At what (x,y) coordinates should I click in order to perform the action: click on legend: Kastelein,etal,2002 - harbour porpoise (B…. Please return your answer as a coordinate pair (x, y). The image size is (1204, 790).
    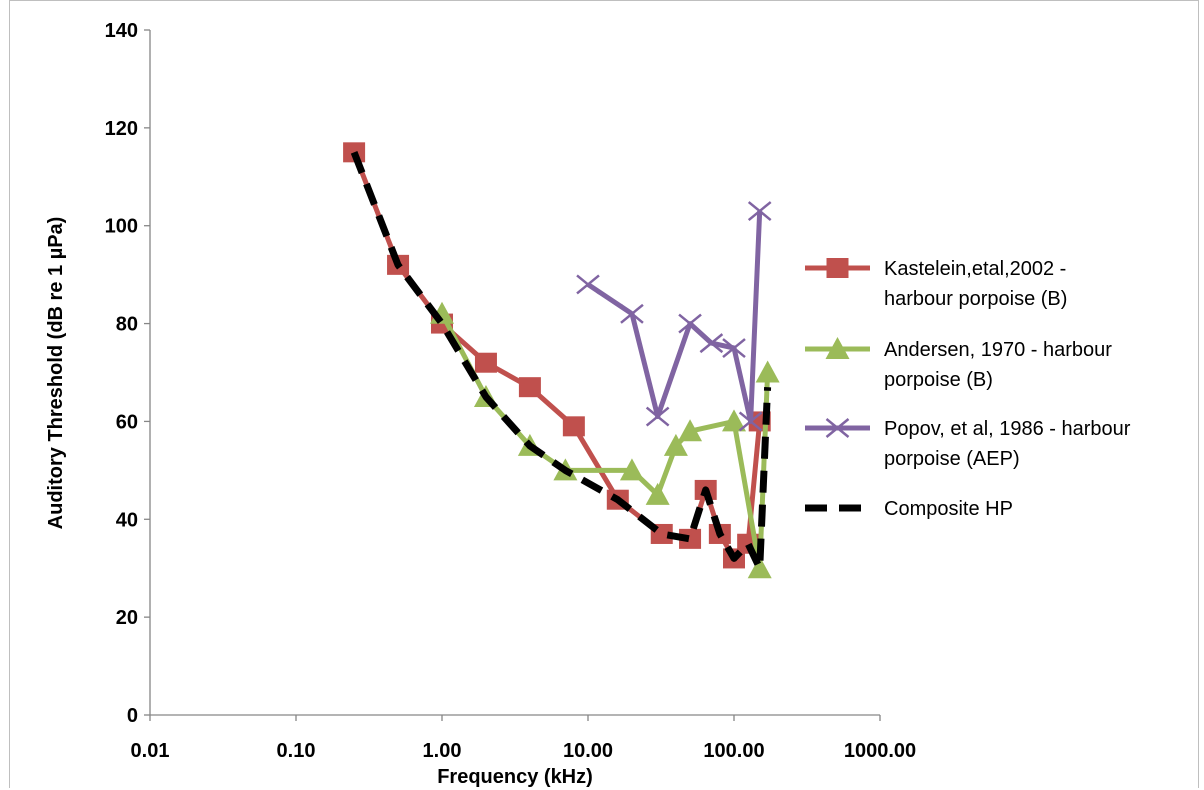
    Looking at the image, I should click on (968, 389).